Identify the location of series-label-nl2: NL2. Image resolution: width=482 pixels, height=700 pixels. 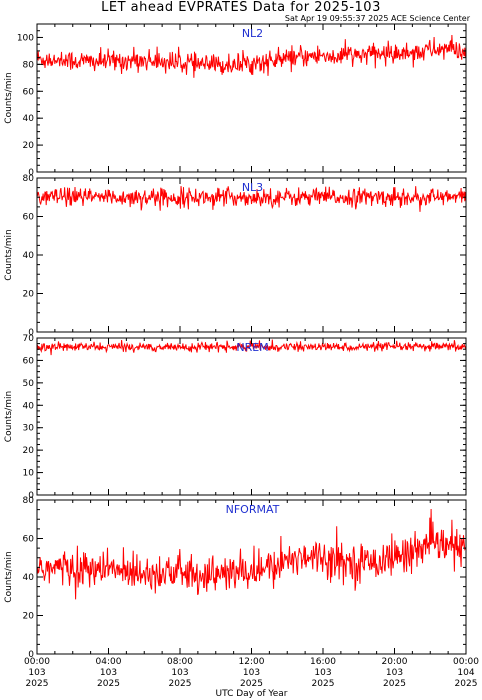
(252, 33).